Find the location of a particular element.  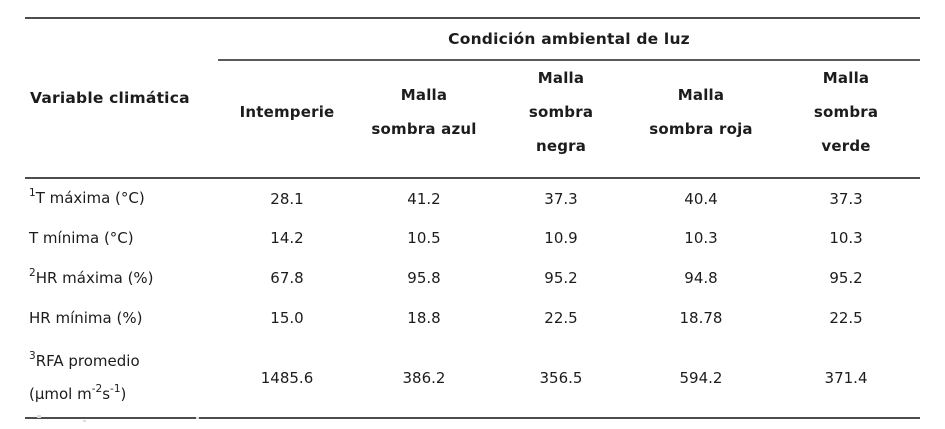

value-cell: 40.4 is located at coordinates (701, 198).